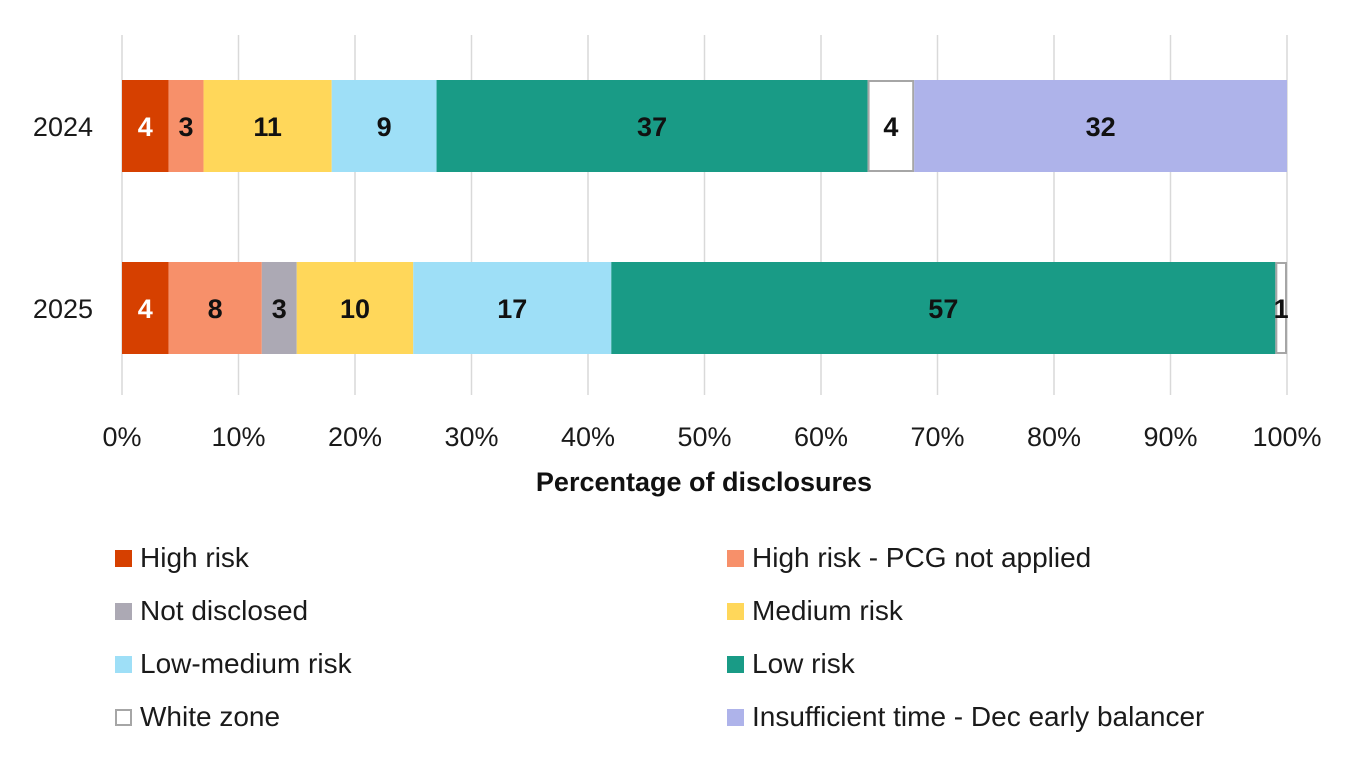 This screenshot has height=768, width=1360. Describe the element at coordinates (937, 437) in the screenshot. I see `x-tick-label: 70%` at that location.